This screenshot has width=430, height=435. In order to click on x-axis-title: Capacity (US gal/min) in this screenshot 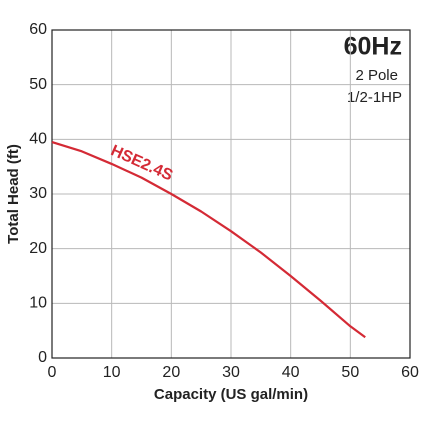, I will do `click(231, 394)`.